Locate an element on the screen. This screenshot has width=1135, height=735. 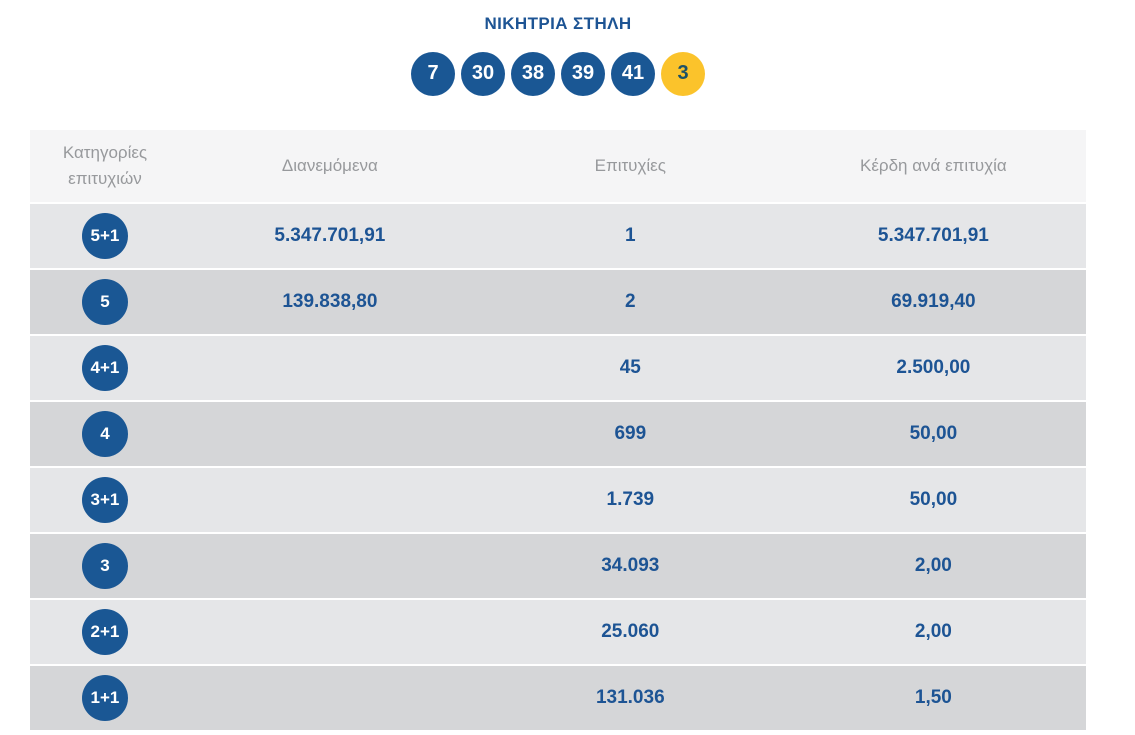
table-row: 4+1 45 2.500,00 is located at coordinates (558, 368).